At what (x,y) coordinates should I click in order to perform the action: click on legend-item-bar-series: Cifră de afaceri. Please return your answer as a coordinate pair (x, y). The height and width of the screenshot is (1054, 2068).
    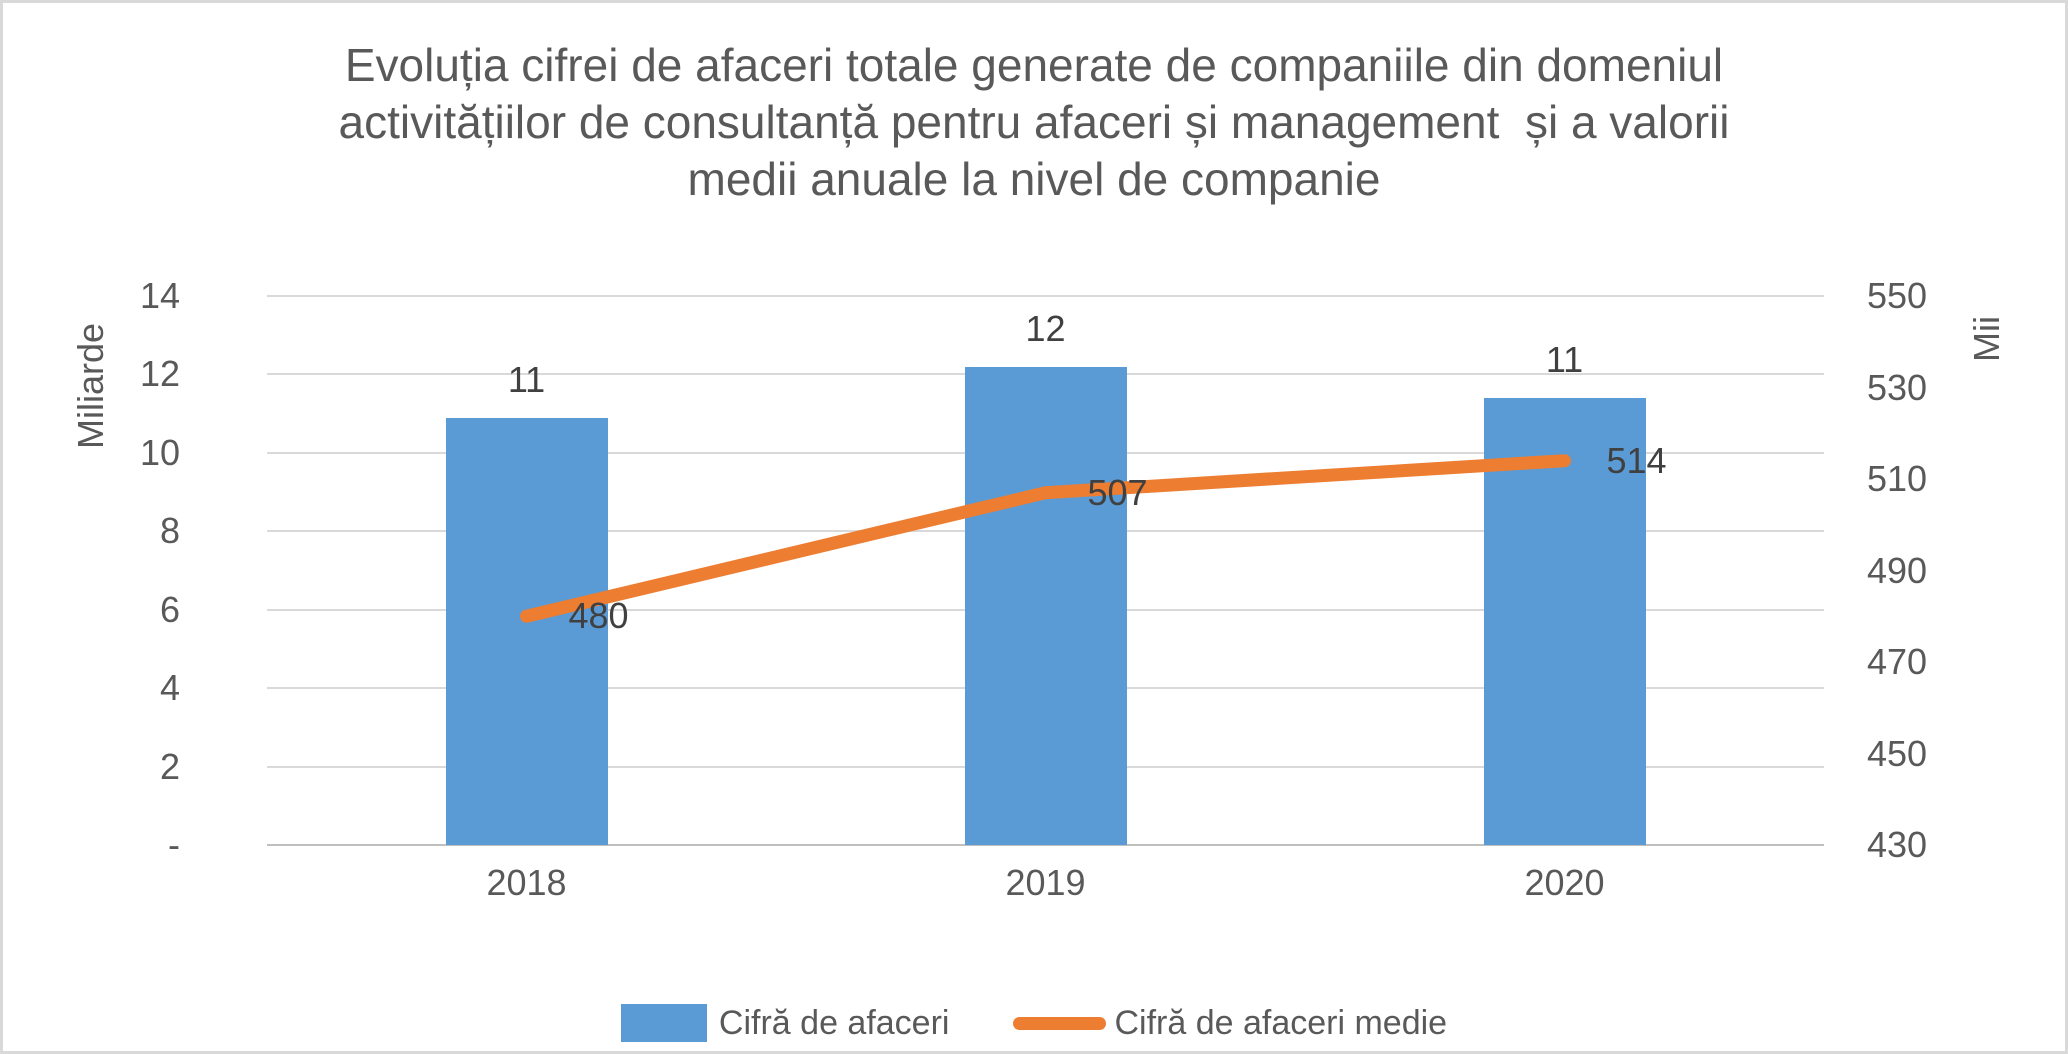
    Looking at the image, I should click on (785, 1023).